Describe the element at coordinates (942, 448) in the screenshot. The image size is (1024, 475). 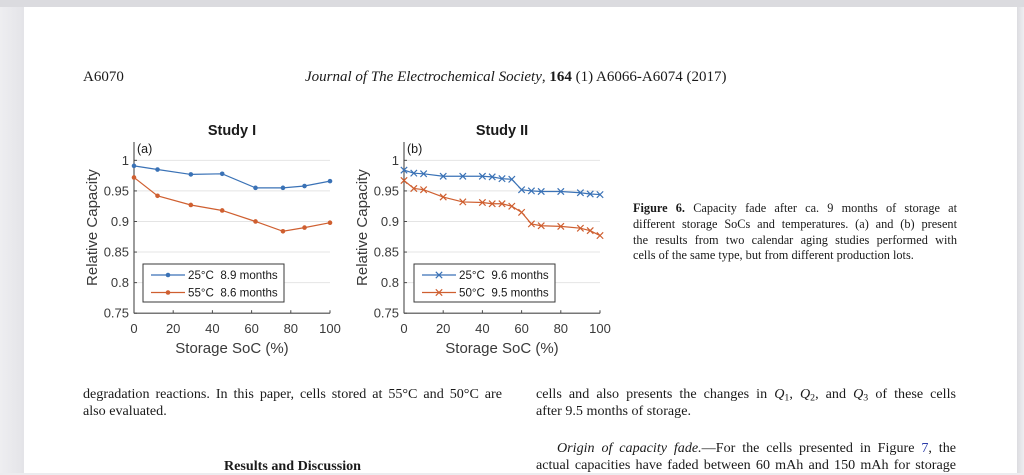
I see `body-text: , the` at that location.